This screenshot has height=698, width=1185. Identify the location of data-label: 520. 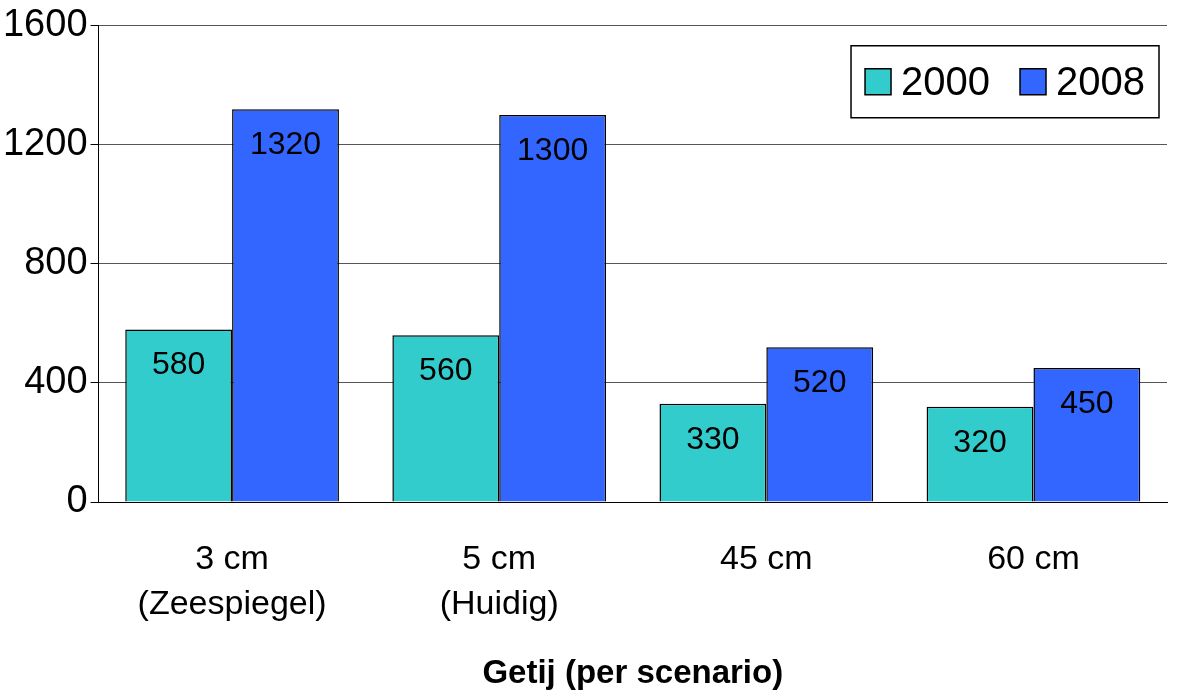
(820, 381).